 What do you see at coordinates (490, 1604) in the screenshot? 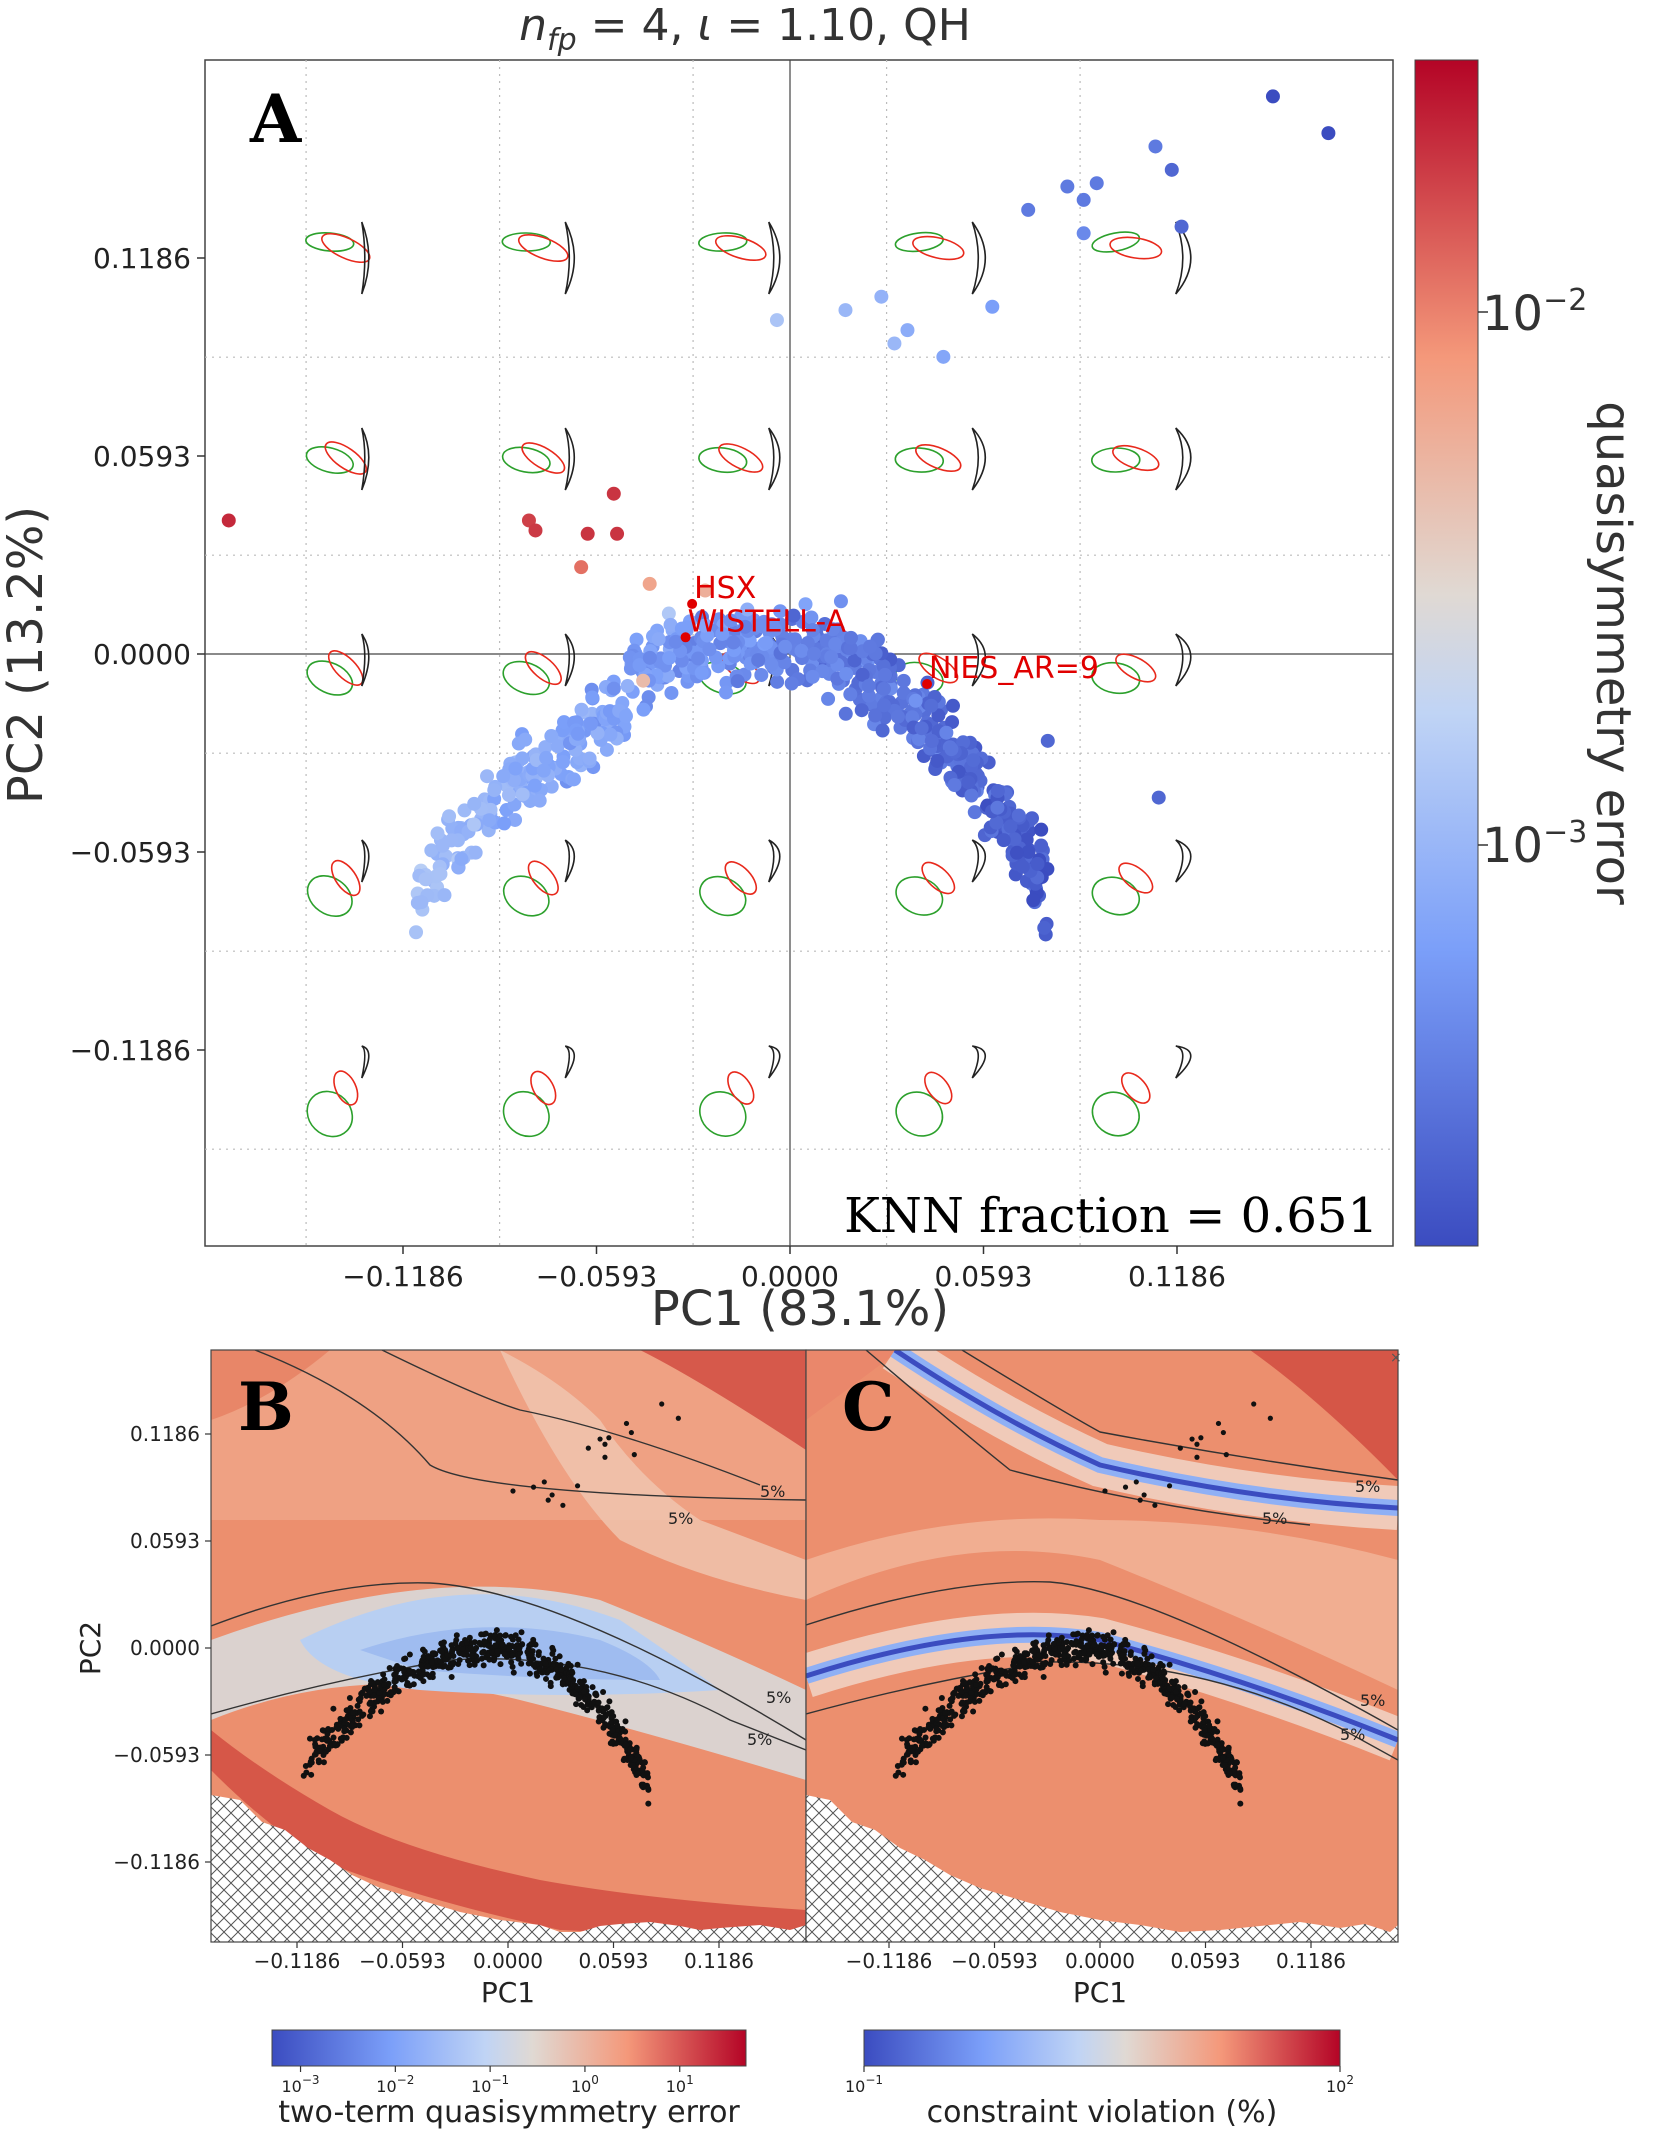
I see `panel-b-dots` at bounding box center [490, 1604].